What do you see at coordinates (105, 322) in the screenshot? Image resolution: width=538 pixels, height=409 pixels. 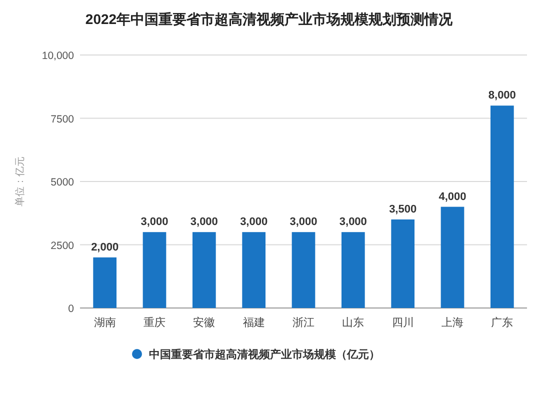 I see `x-tick-label: 湖南` at bounding box center [105, 322].